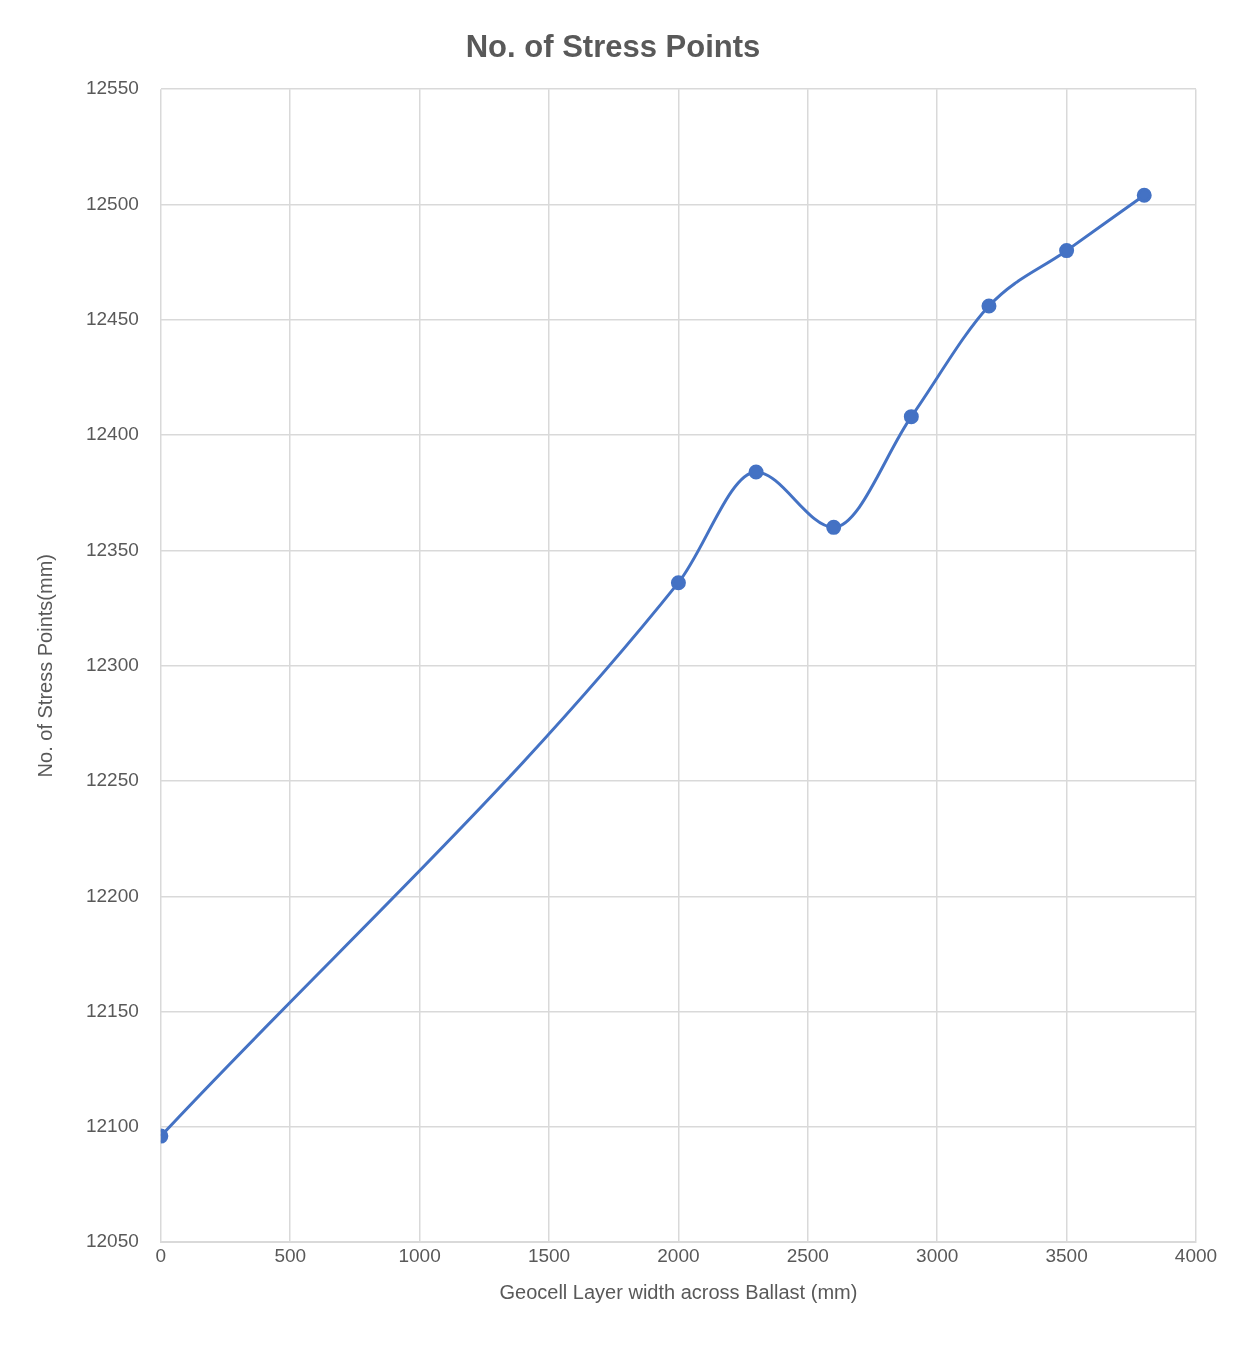 This screenshot has height=1354, width=1240. I want to click on y-tick-label: 12350, so click(112, 549).